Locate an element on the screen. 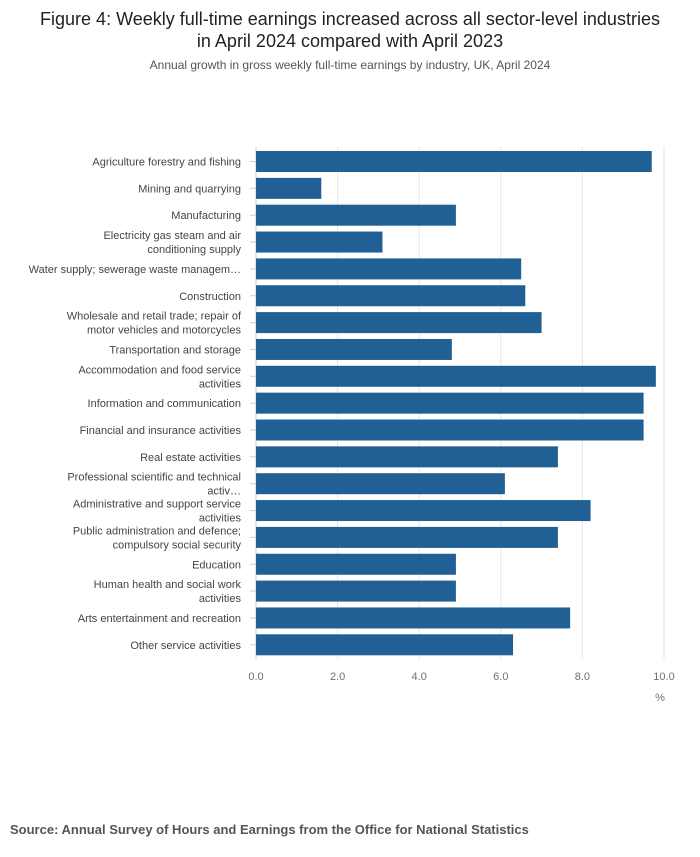 This screenshot has width=700, height=857. category-label: Manufacturing is located at coordinates (206, 216).